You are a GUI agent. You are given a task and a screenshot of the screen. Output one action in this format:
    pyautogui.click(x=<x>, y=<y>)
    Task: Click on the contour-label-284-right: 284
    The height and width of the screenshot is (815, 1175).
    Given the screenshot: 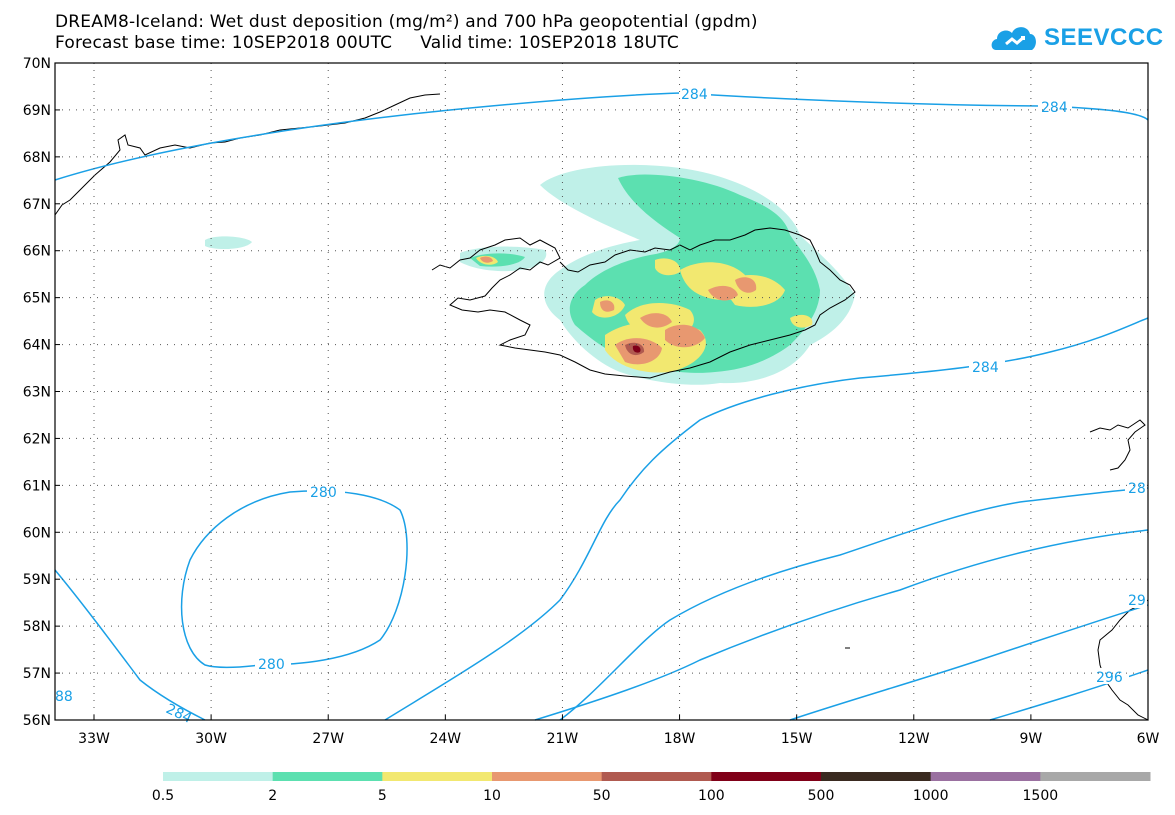 What is the action you would take?
    pyautogui.click(x=1054, y=108)
    